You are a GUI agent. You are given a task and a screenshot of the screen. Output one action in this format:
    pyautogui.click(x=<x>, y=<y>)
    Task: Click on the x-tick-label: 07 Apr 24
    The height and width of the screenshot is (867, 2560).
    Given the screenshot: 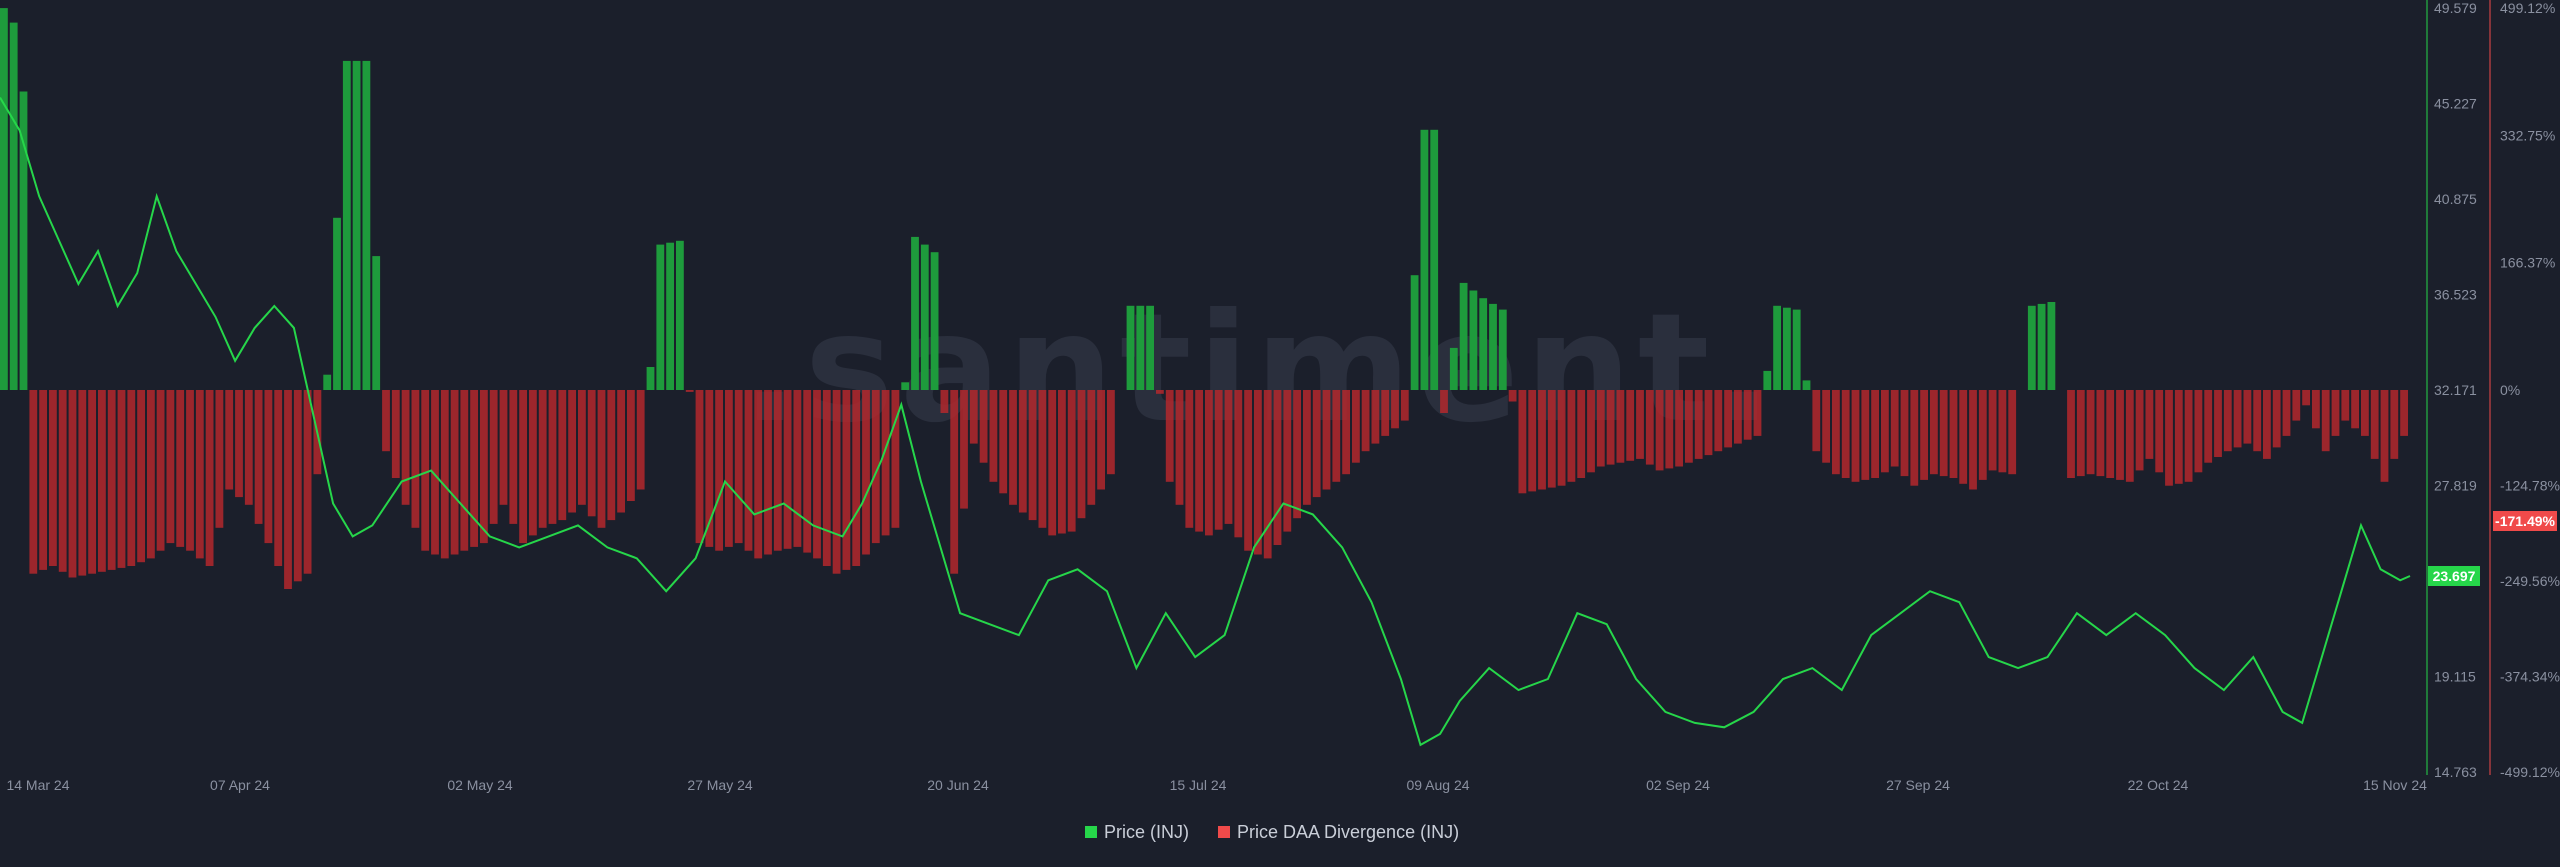 What is the action you would take?
    pyautogui.click(x=240, y=785)
    